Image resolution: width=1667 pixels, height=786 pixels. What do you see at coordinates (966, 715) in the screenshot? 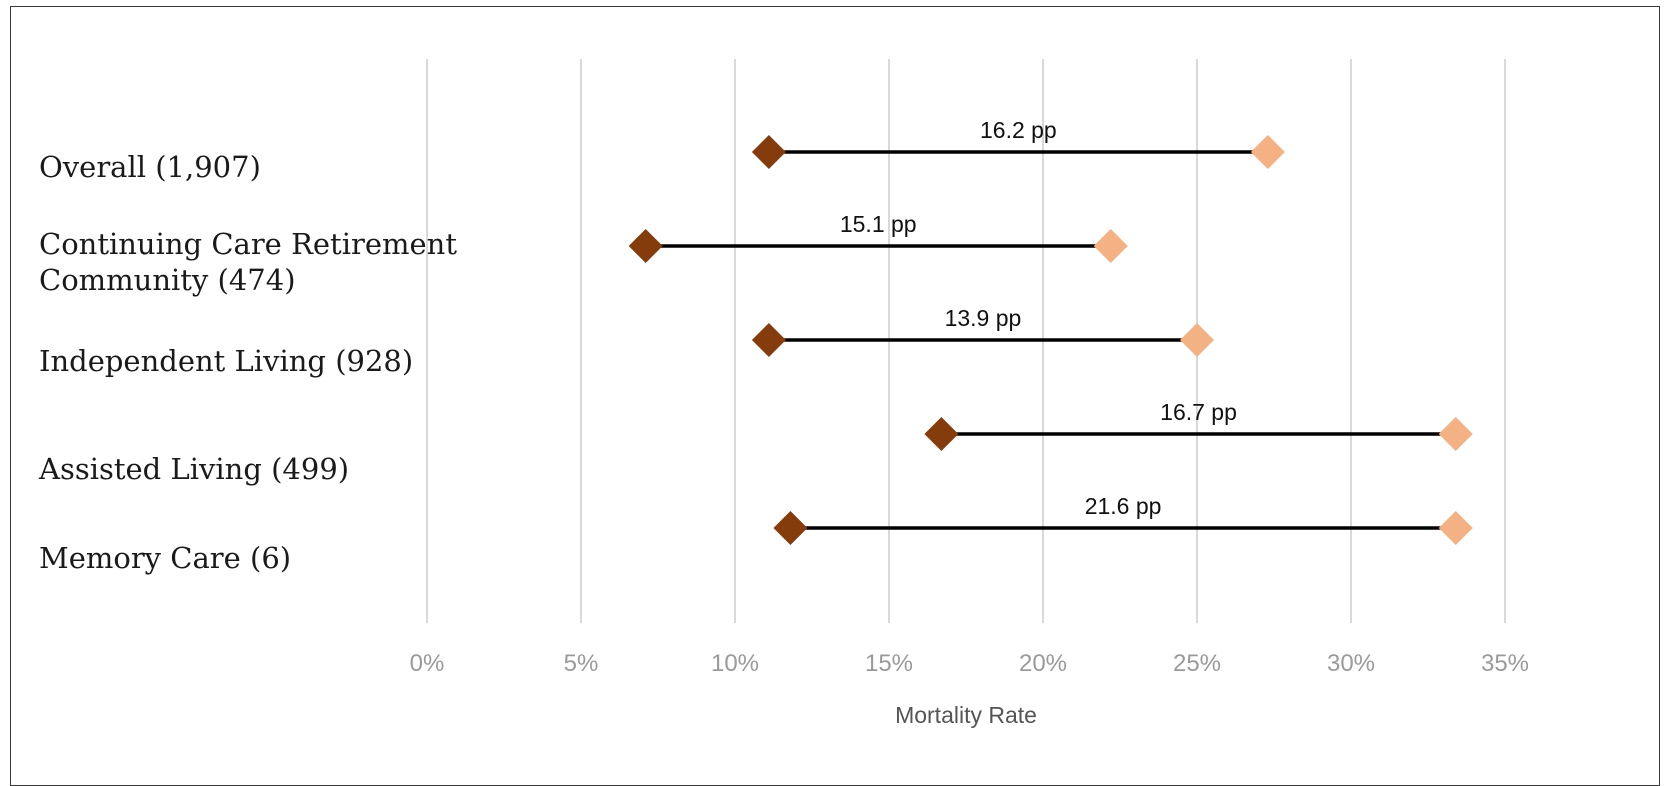
I see `x-axis-title: Mortality Rate` at bounding box center [966, 715].